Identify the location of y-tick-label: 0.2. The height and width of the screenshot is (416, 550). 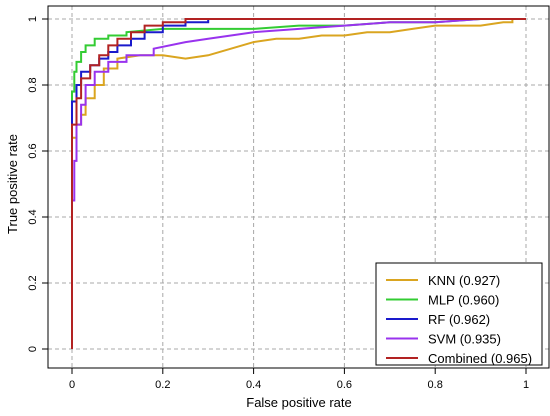
(33, 282).